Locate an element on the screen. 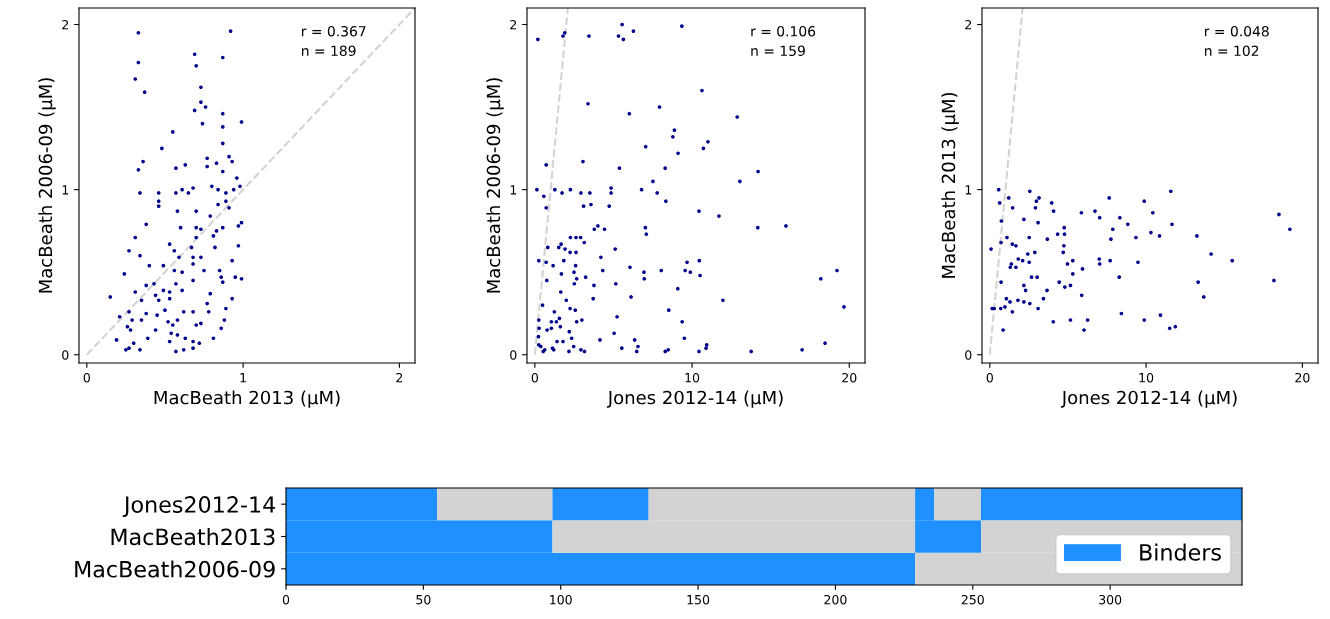 The width and height of the screenshot is (1330, 619). y-tick-label: Jones2012-14 is located at coordinates (199, 507).